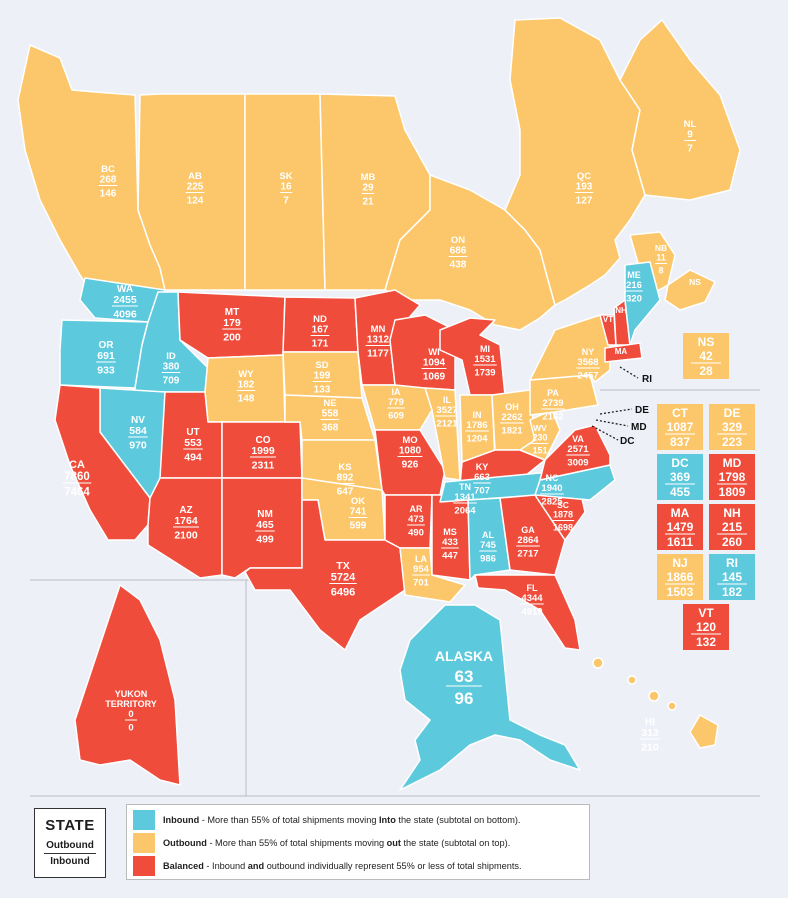  What do you see at coordinates (476, 425) in the screenshot?
I see `outbound-value: 1786` at bounding box center [476, 425].